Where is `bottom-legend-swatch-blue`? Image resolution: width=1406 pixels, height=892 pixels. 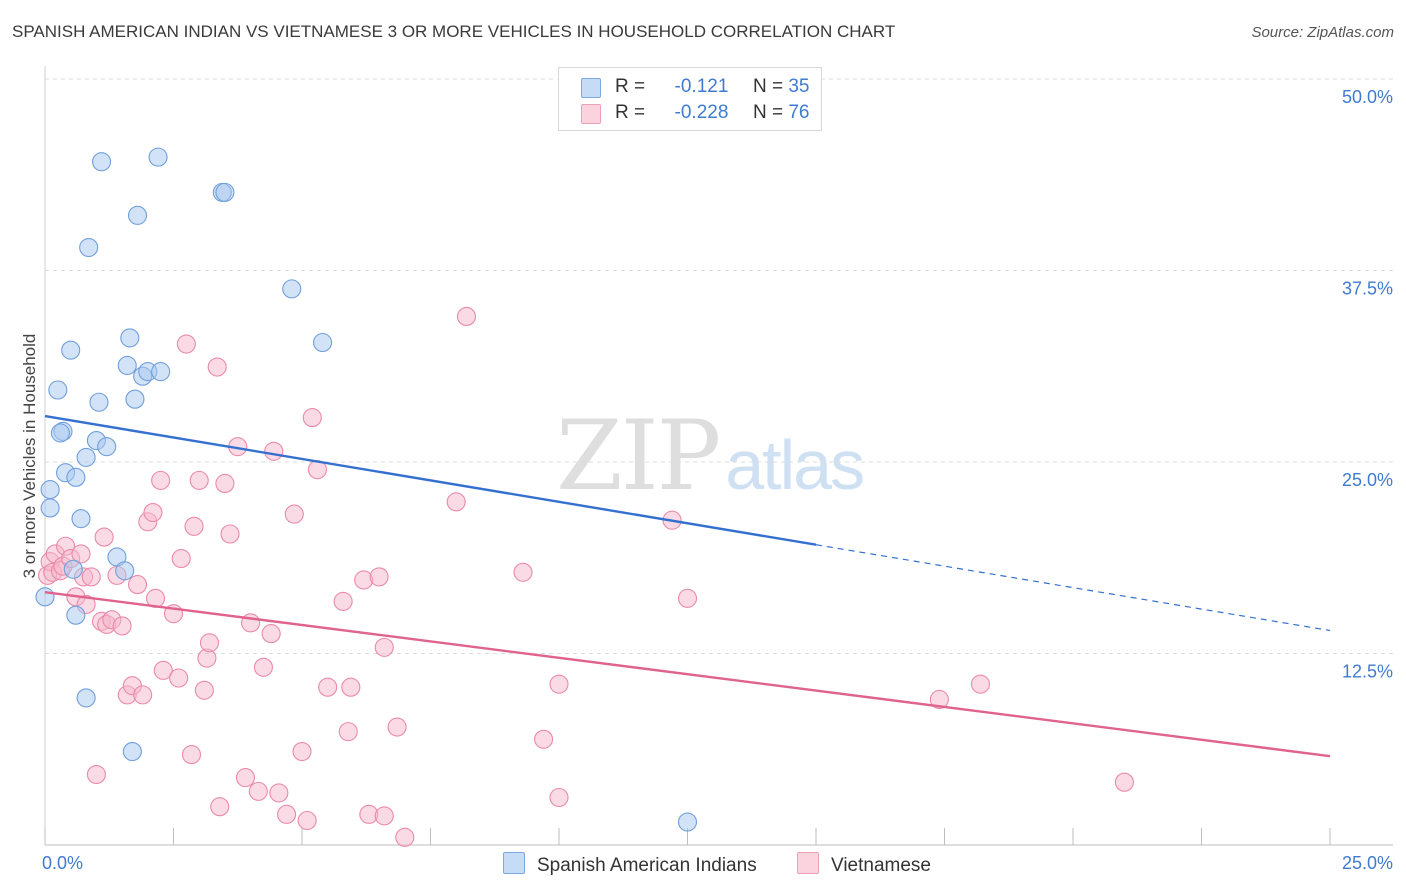 bottom-legend-swatch-blue is located at coordinates (514, 863).